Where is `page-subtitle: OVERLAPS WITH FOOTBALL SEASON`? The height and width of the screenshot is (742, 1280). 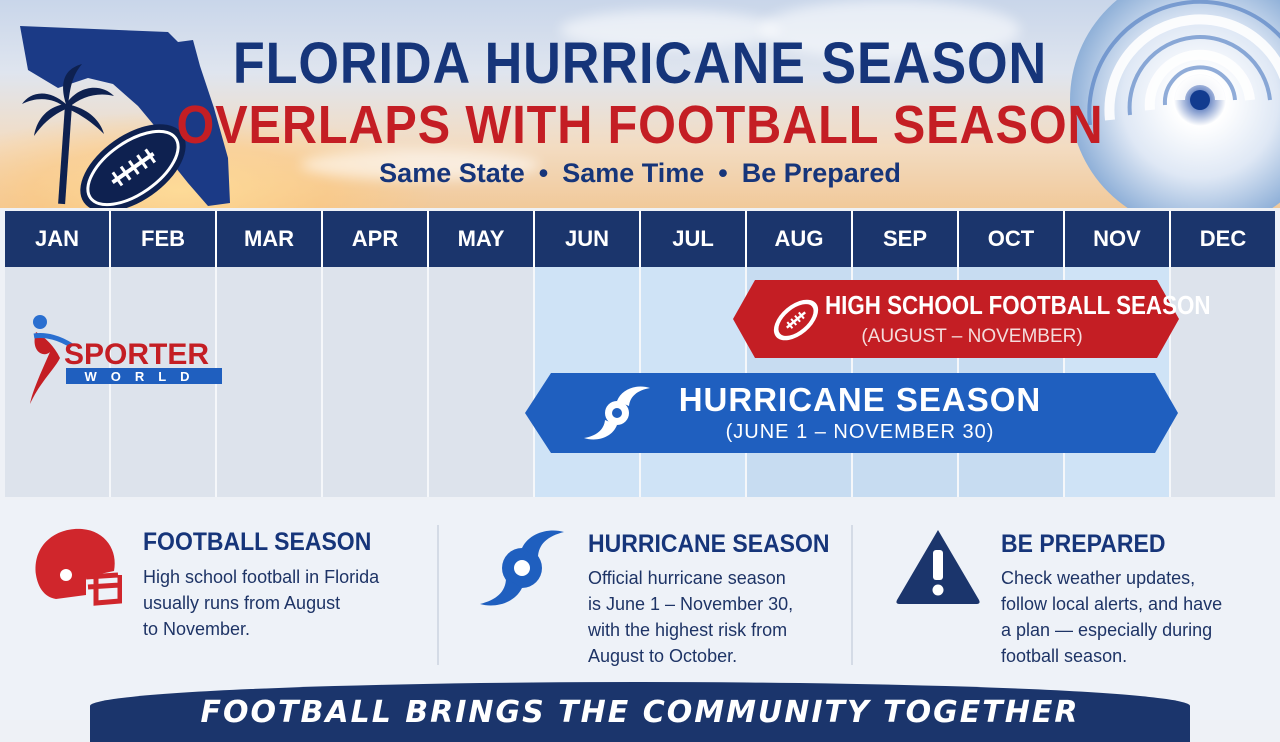
page-subtitle: OVERLAPS WITH FOOTBALL SEASON is located at coordinates (640, 125).